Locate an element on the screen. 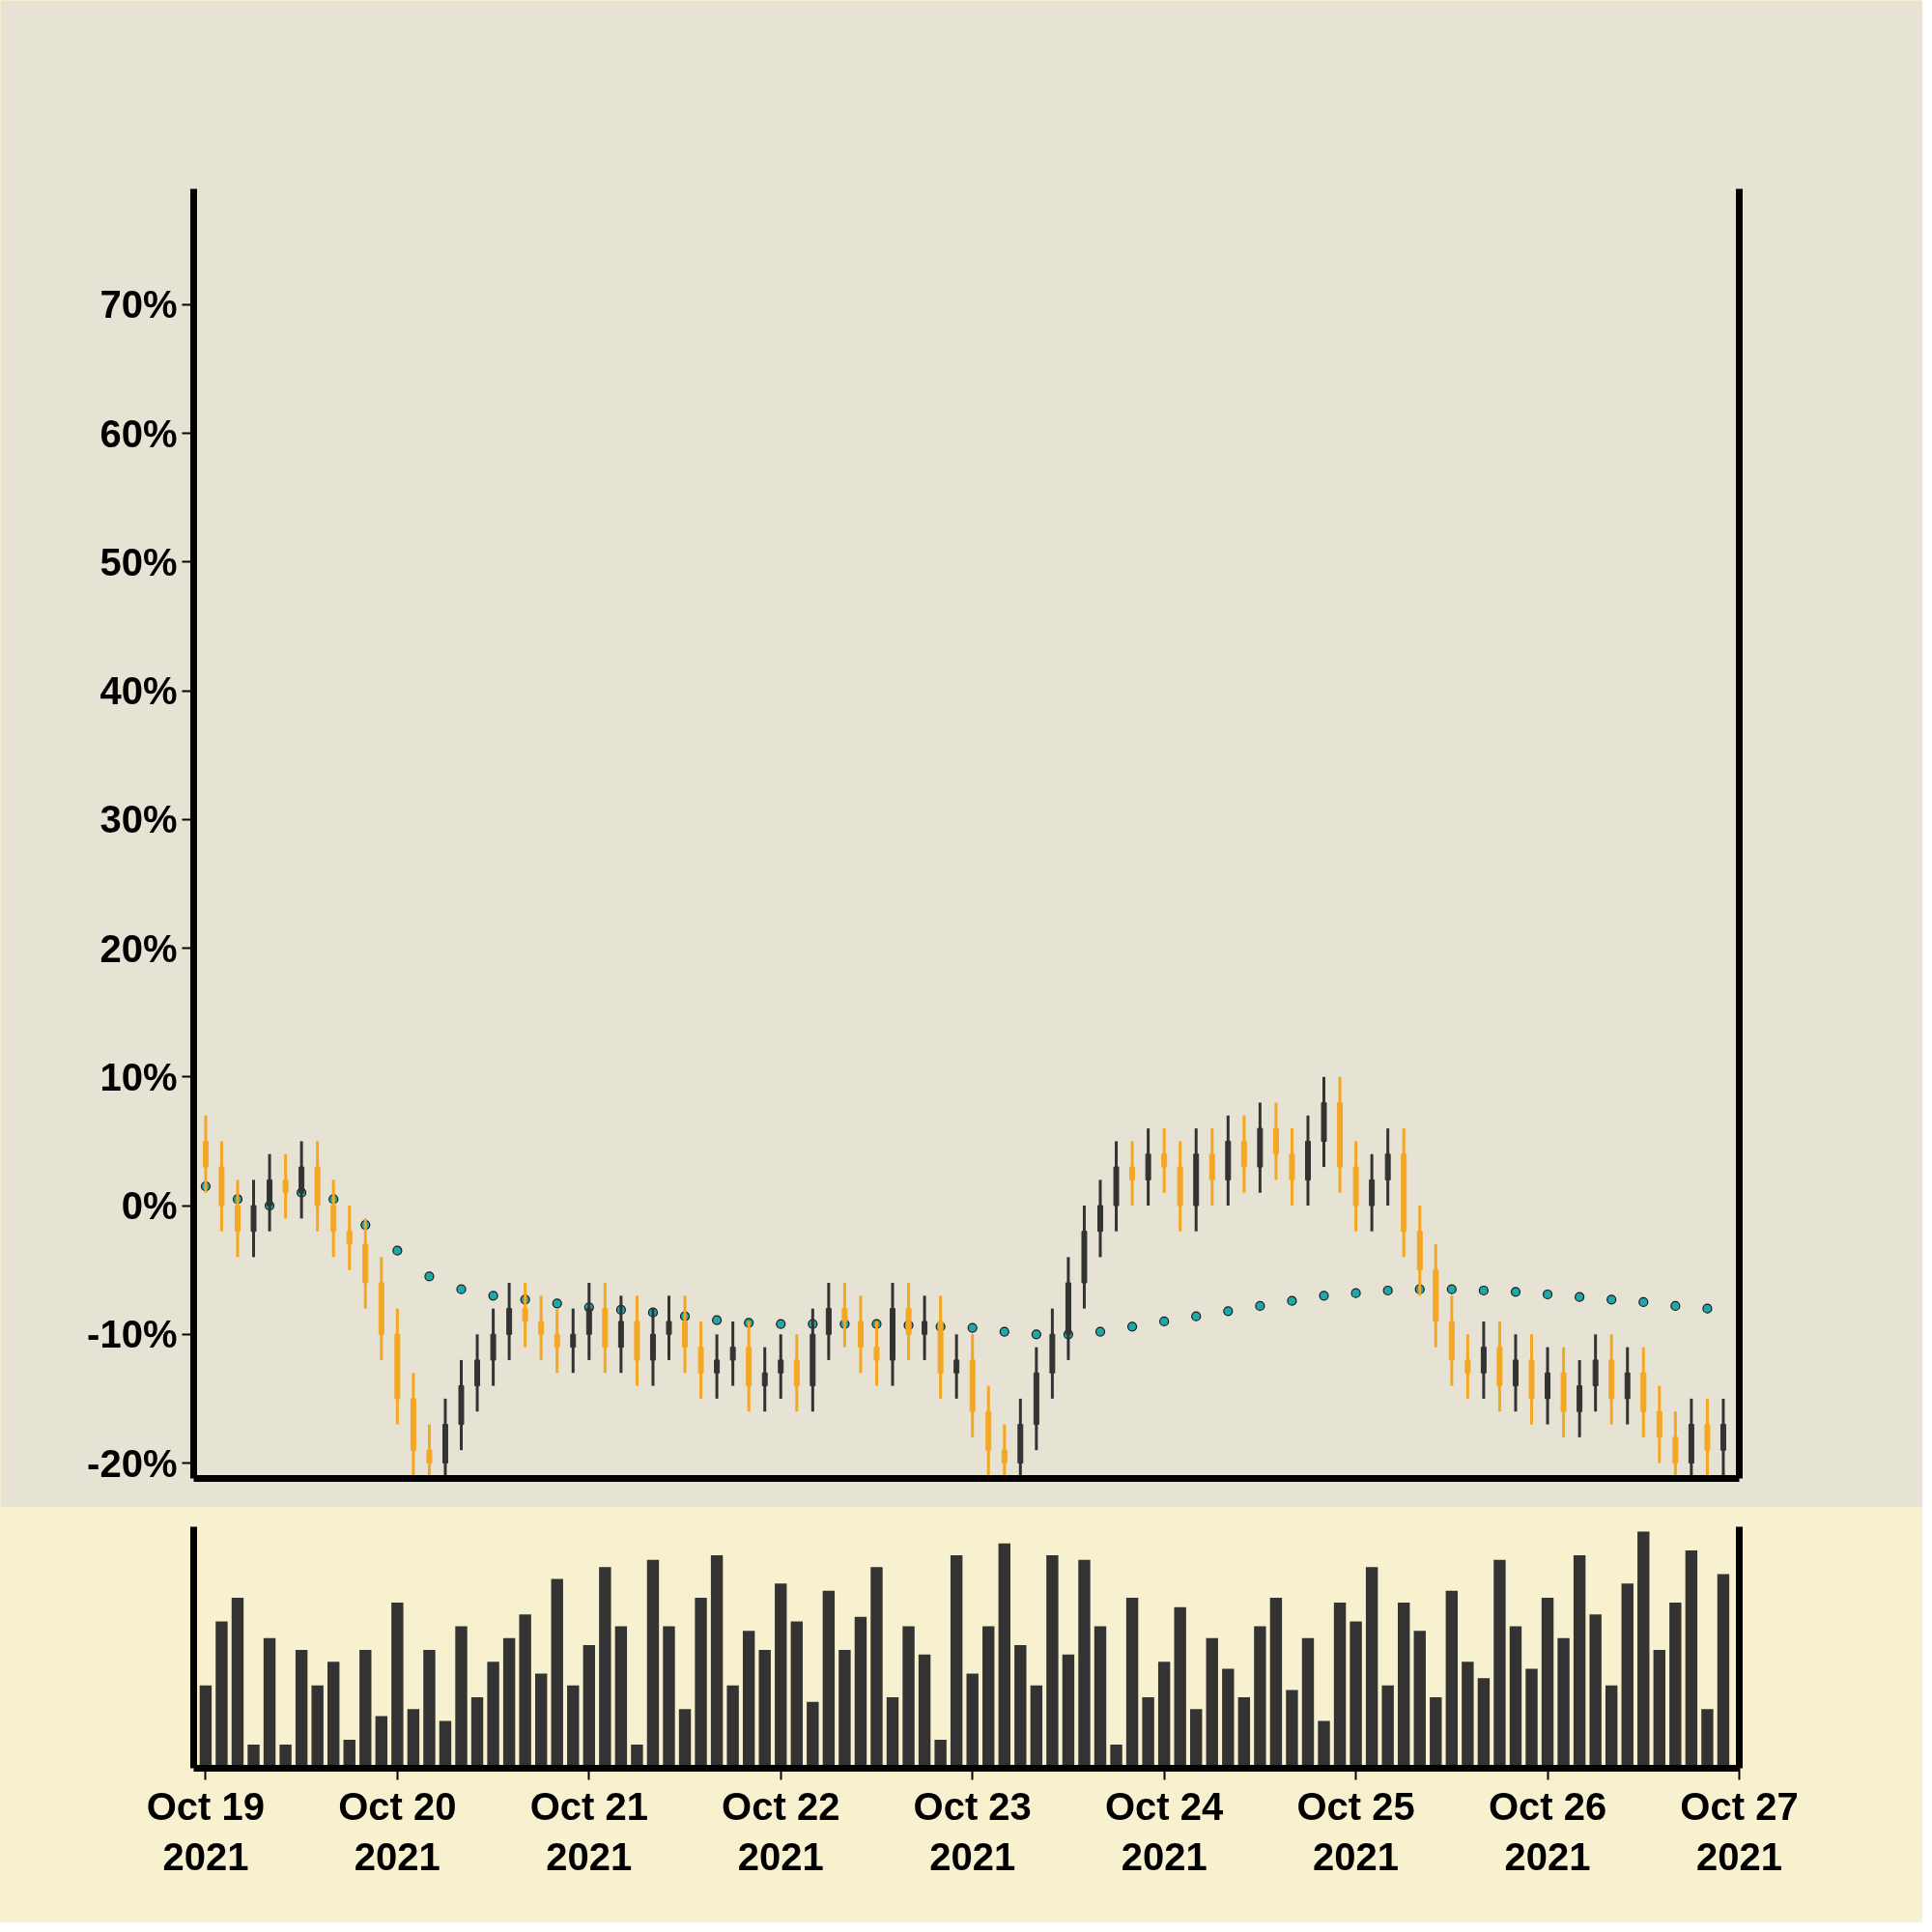 The image size is (1932, 1932). y-tick-label: 50% is located at coordinates (138, 561).